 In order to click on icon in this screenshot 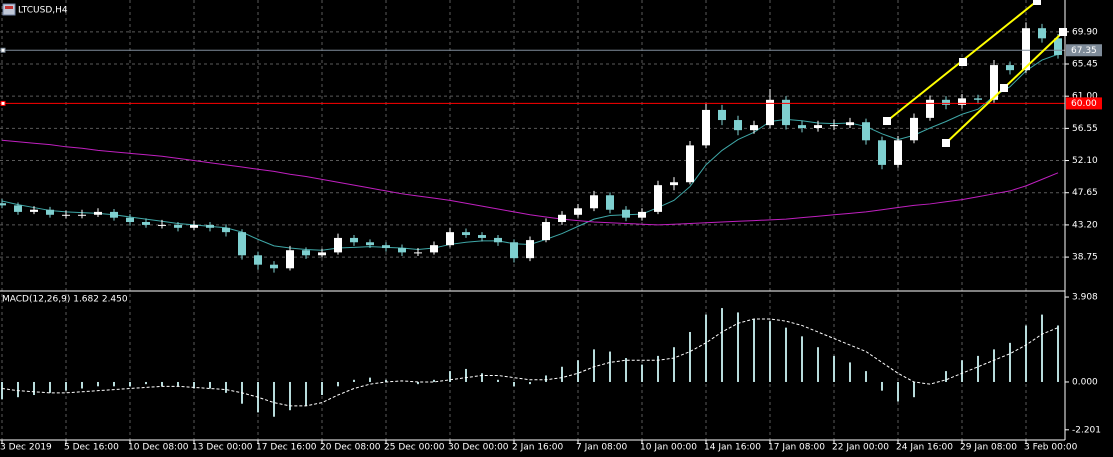, I will do `click(9, 9)`.